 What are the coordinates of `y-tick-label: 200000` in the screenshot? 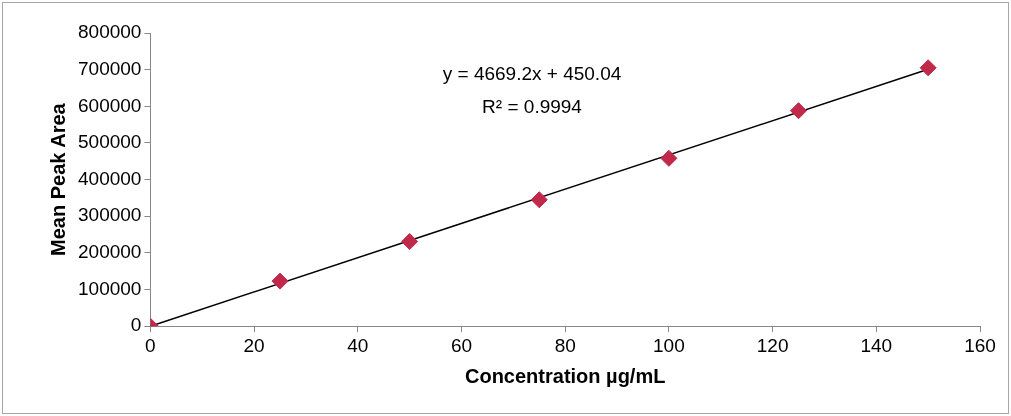 It's located at (110, 252).